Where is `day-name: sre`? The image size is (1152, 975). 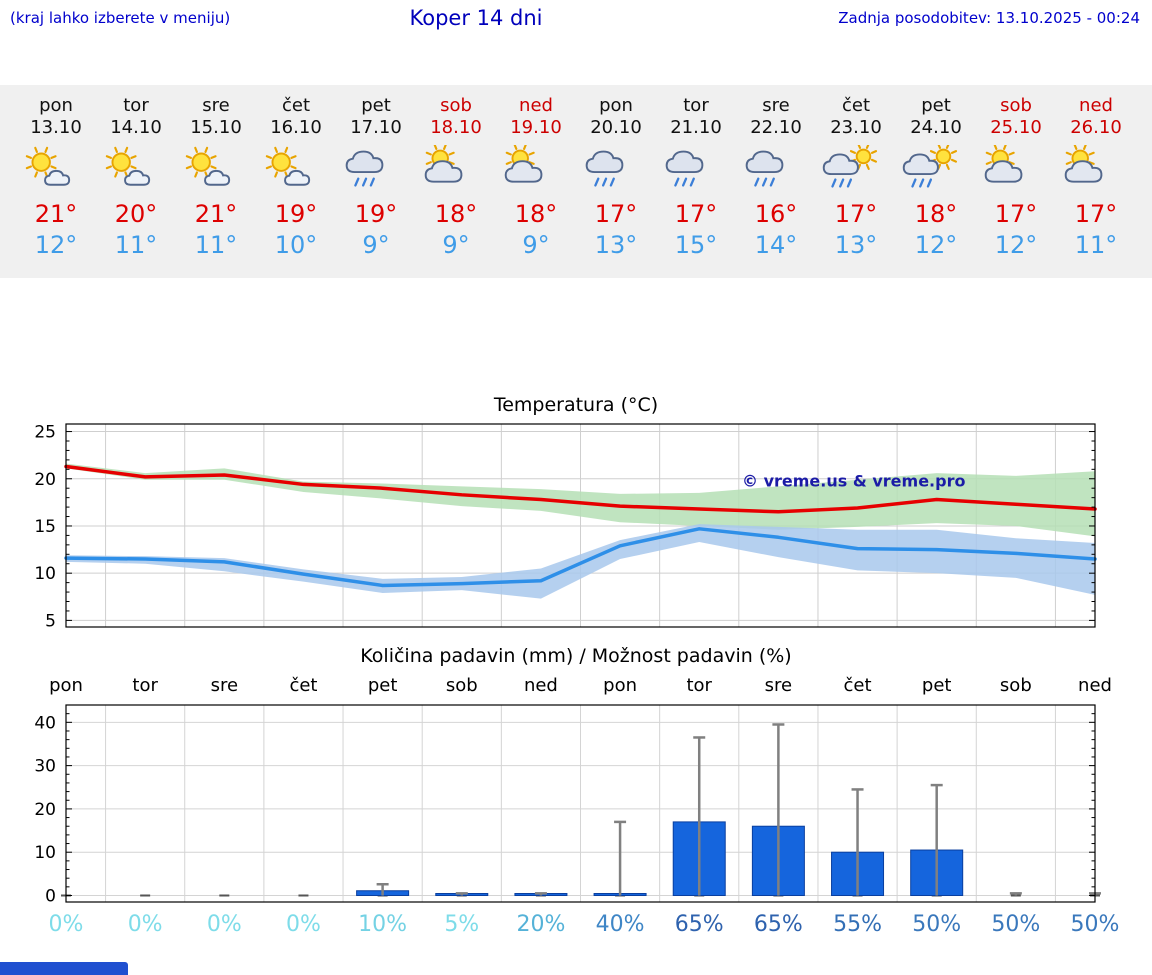 day-name: sre is located at coordinates (776, 105).